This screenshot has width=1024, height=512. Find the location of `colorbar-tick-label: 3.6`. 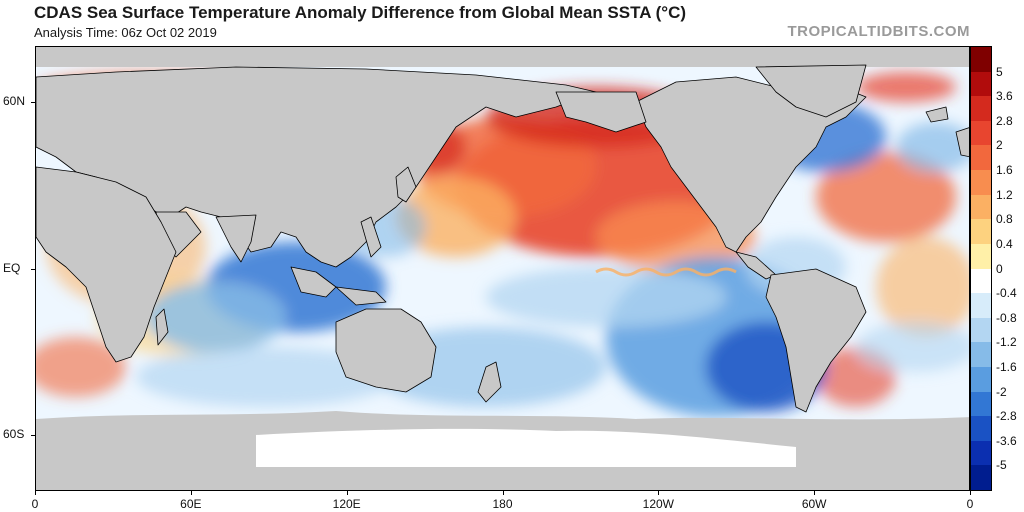

colorbar-tick-label: 3.6 is located at coordinates (1004, 96).